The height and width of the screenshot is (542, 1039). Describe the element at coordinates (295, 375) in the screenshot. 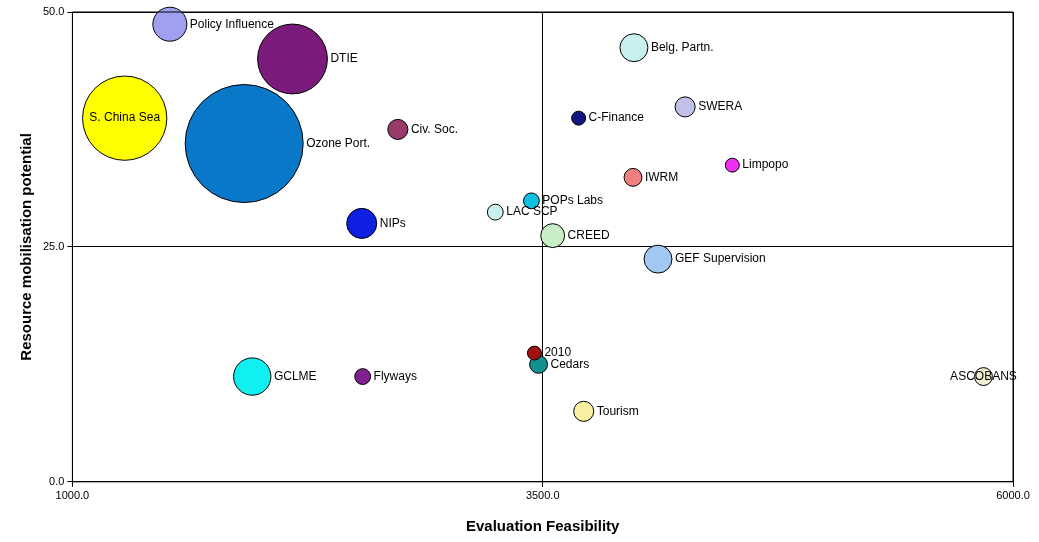

I see `series-label: GCLME` at that location.